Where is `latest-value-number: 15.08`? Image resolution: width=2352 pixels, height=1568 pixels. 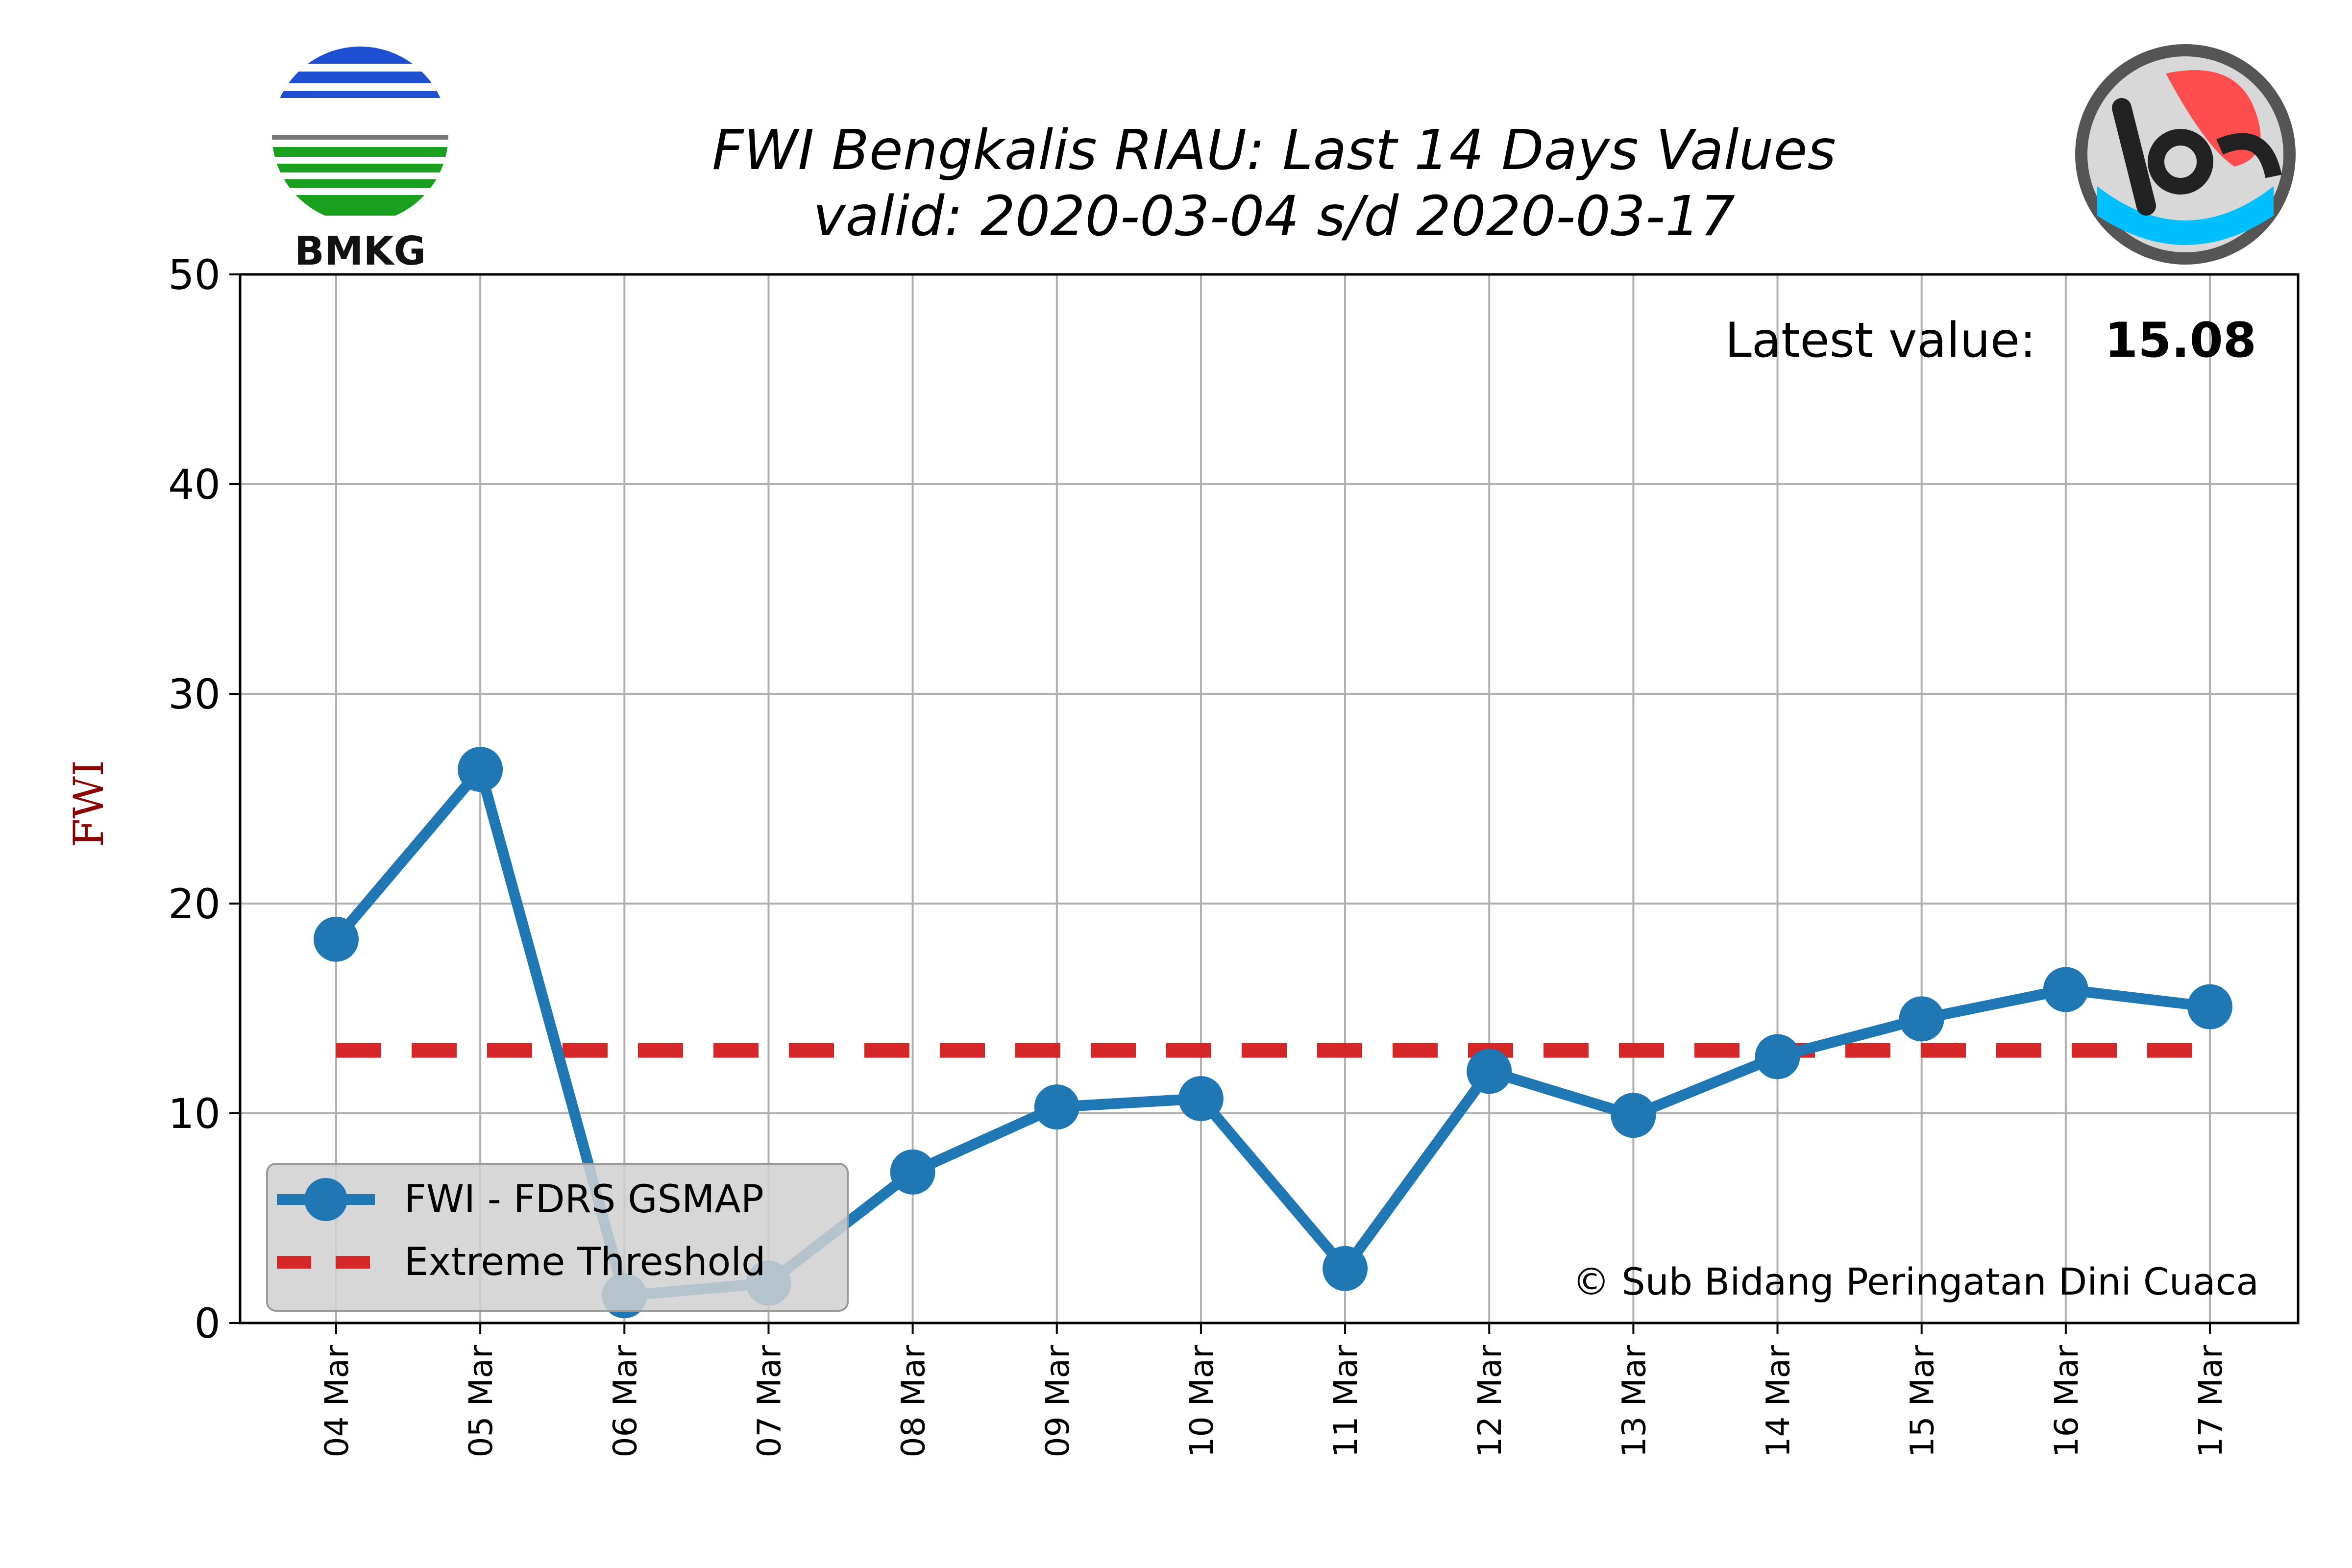
latest-value-number: 15.08 is located at coordinates (2180, 340).